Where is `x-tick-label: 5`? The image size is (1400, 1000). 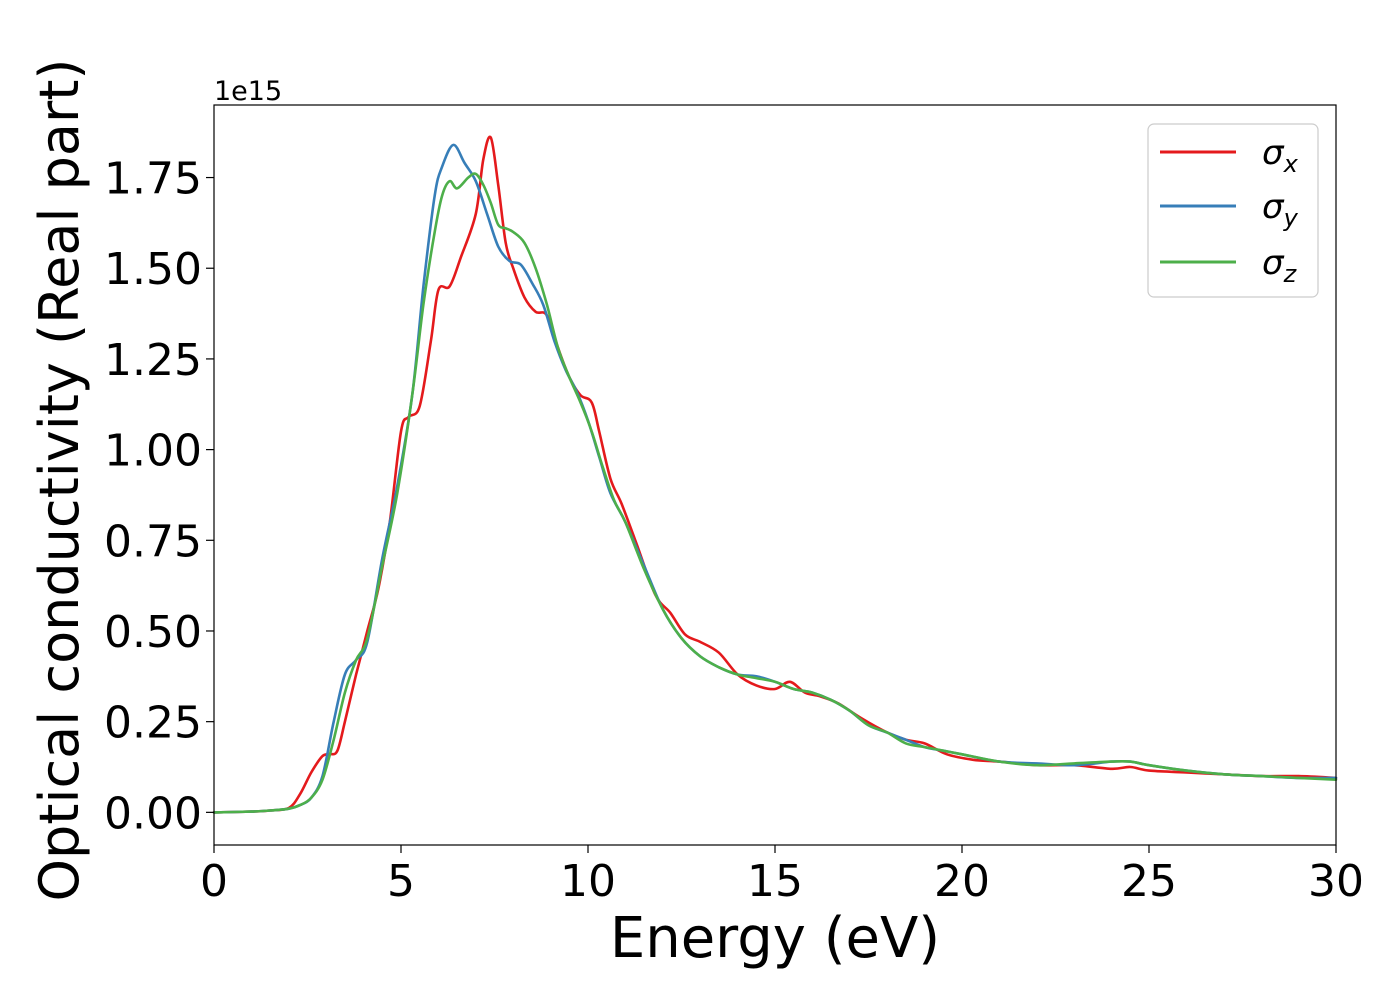 x-tick-label: 5 is located at coordinates (401, 881).